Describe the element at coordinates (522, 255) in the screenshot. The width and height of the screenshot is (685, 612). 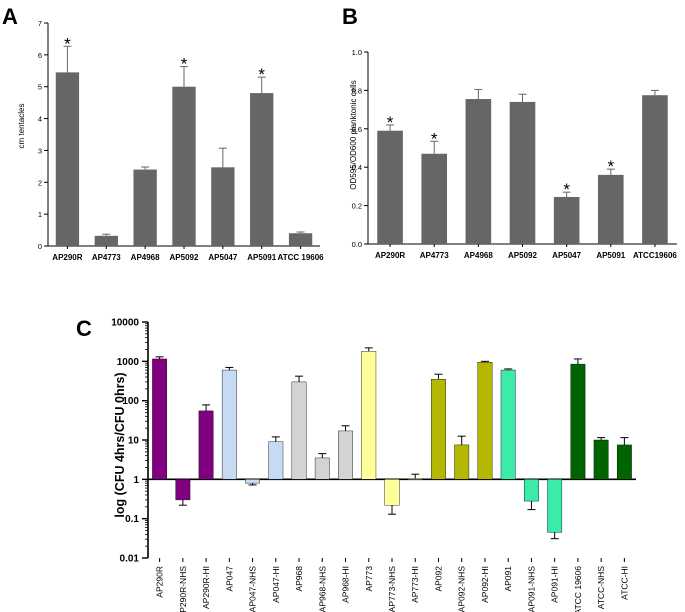
I see `panelB-category-label: AP5092` at that location.